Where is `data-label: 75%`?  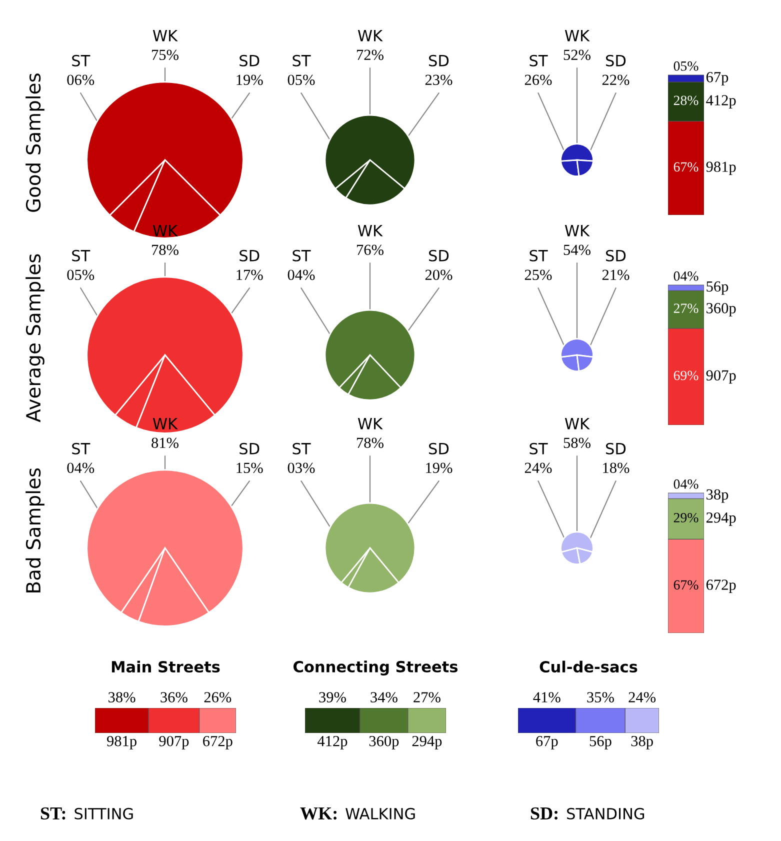
data-label: 75% is located at coordinates (165, 55).